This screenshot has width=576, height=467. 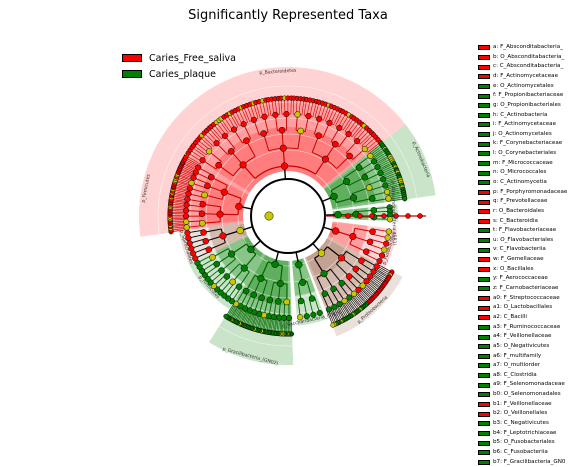 I want to click on taxa-legend-label: l: O_Corynebacteriales, so click(x=524, y=154).